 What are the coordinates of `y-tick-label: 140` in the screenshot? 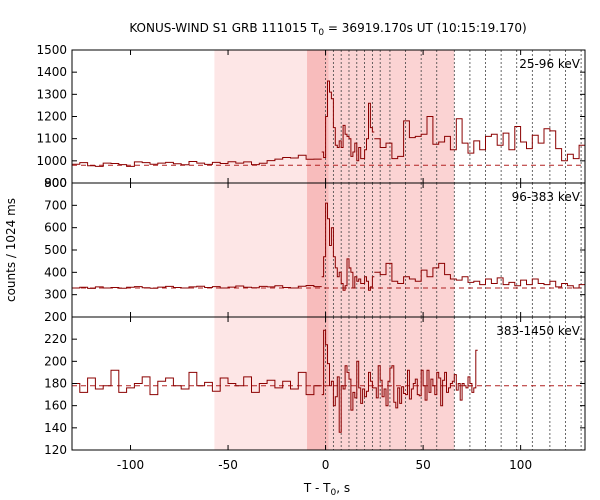 It's located at (55, 428).